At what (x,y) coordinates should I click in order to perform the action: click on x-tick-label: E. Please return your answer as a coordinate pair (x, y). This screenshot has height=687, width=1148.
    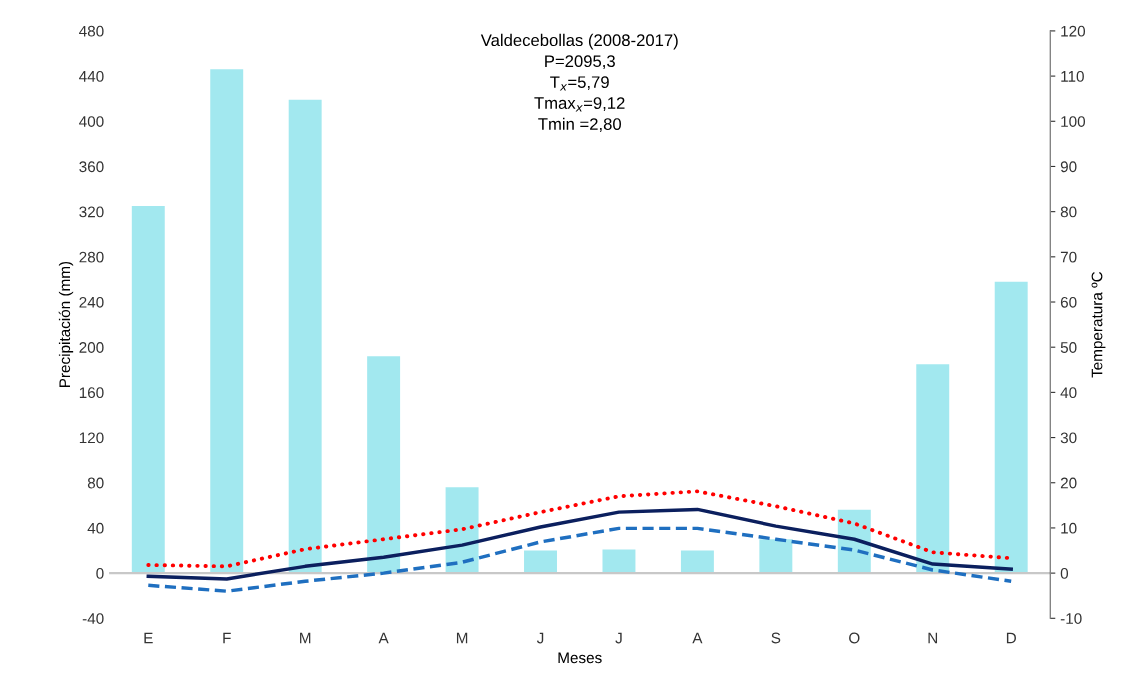
    Looking at the image, I should click on (148, 638).